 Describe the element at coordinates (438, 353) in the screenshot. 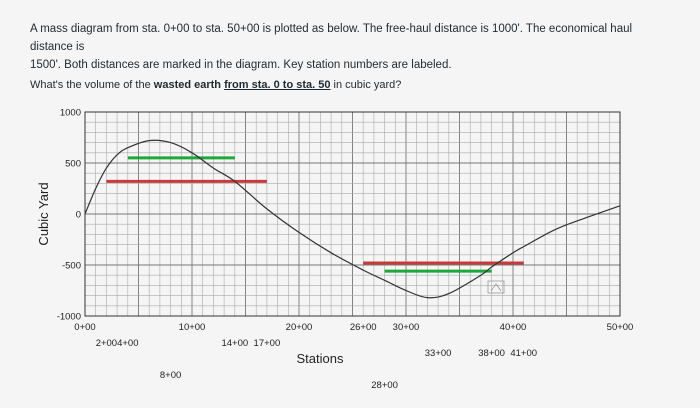

I see `station-label: 33+00` at that location.